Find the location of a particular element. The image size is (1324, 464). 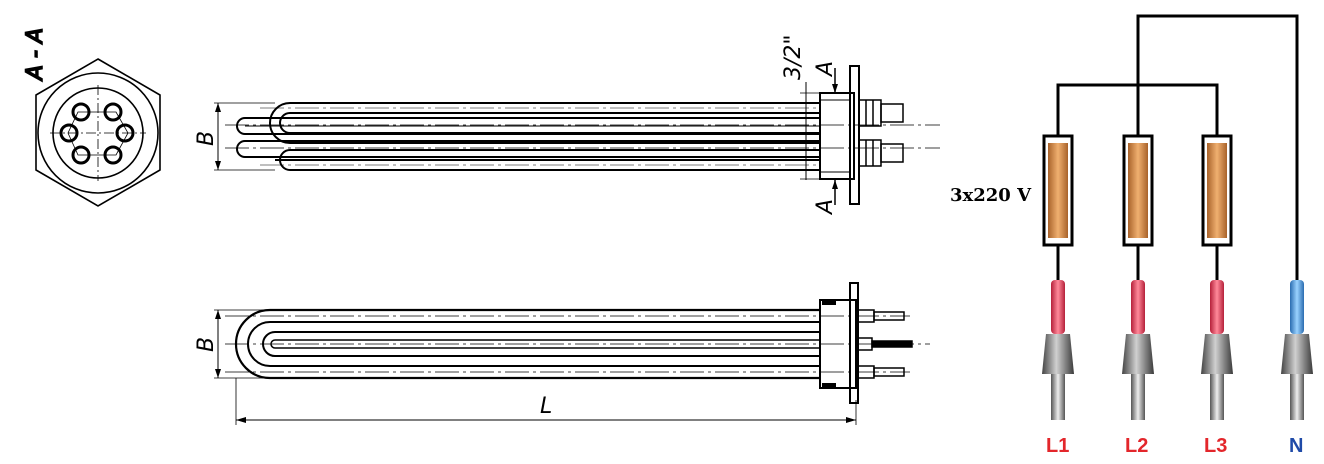

terminal-label-L3: L3 is located at coordinates (1215, 446).